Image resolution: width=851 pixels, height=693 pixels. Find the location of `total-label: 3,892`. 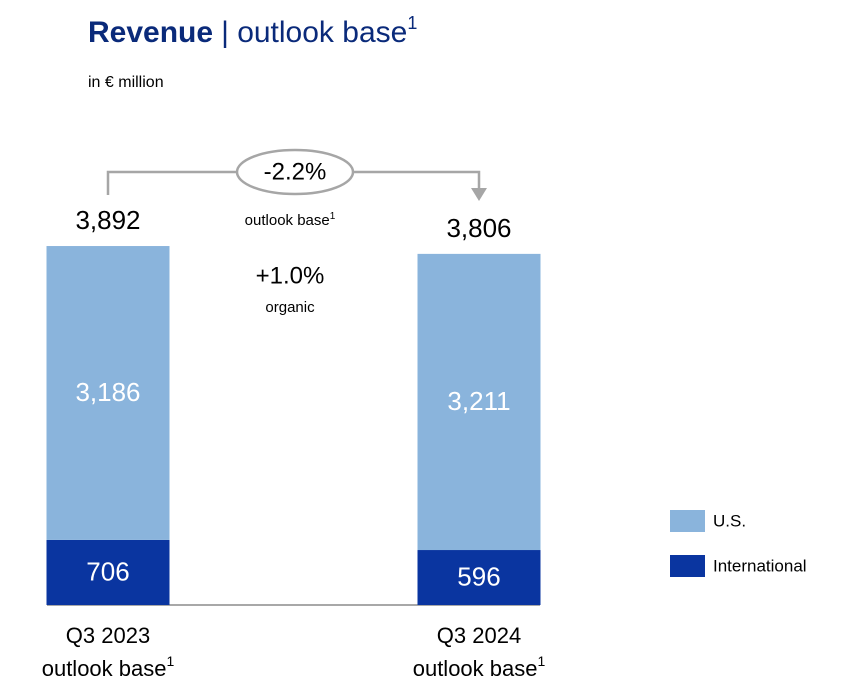

total-label: 3,892 is located at coordinates (107, 220).